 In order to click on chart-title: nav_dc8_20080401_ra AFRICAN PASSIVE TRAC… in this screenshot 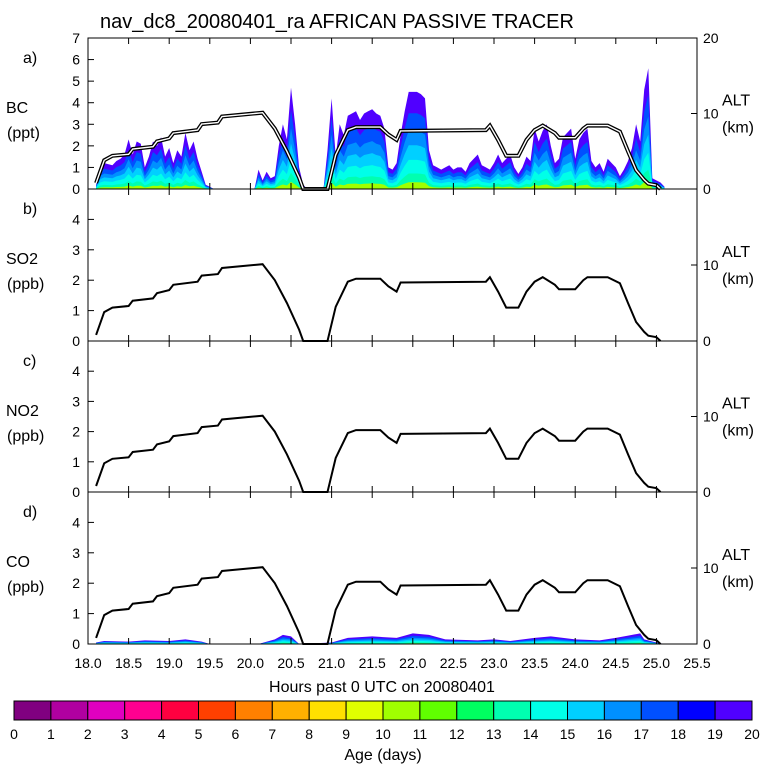, I will do `click(337, 22)`.